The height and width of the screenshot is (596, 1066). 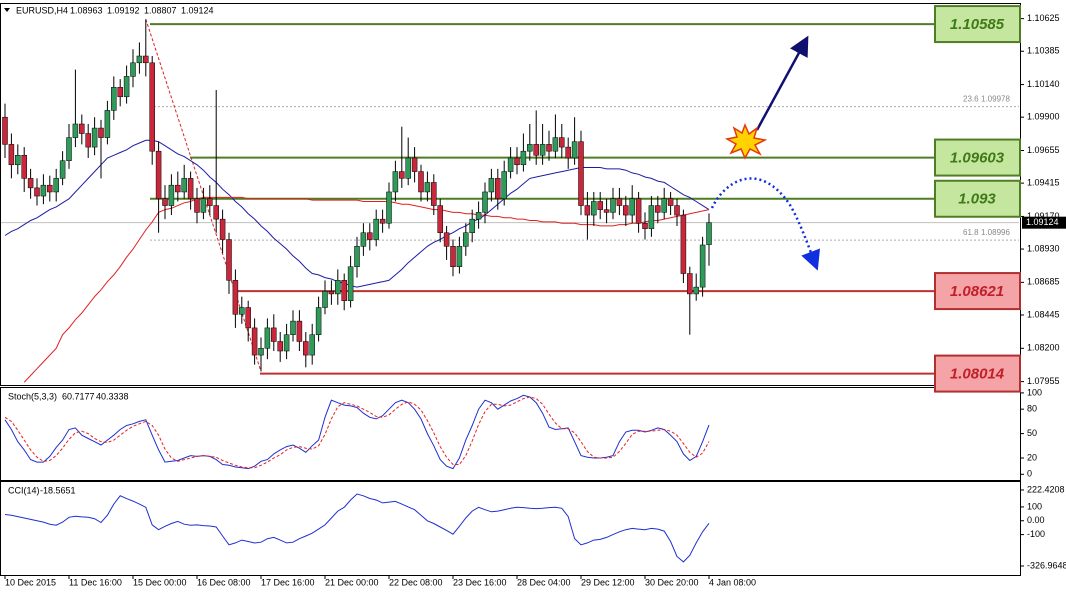 I want to click on panel-value: 40.3338, so click(x=112, y=396).